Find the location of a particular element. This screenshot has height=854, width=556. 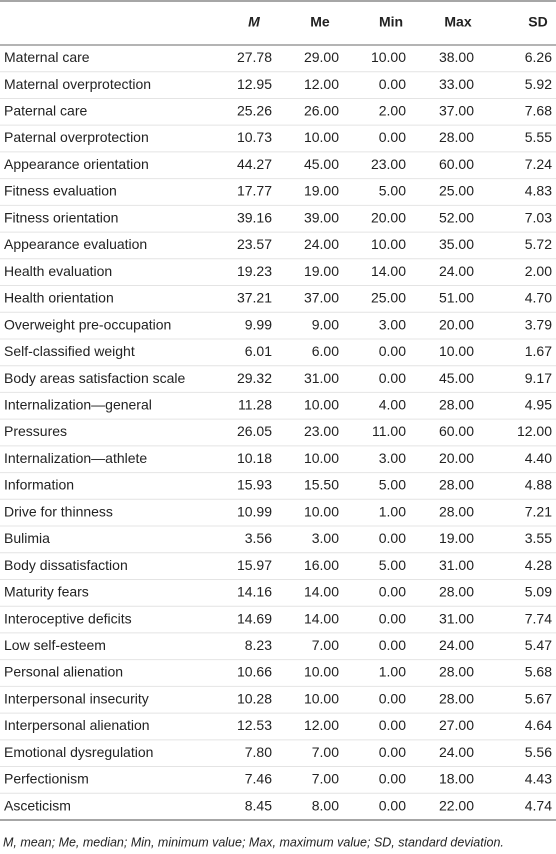

row-label: Paternal overprotection is located at coordinates (76, 137).